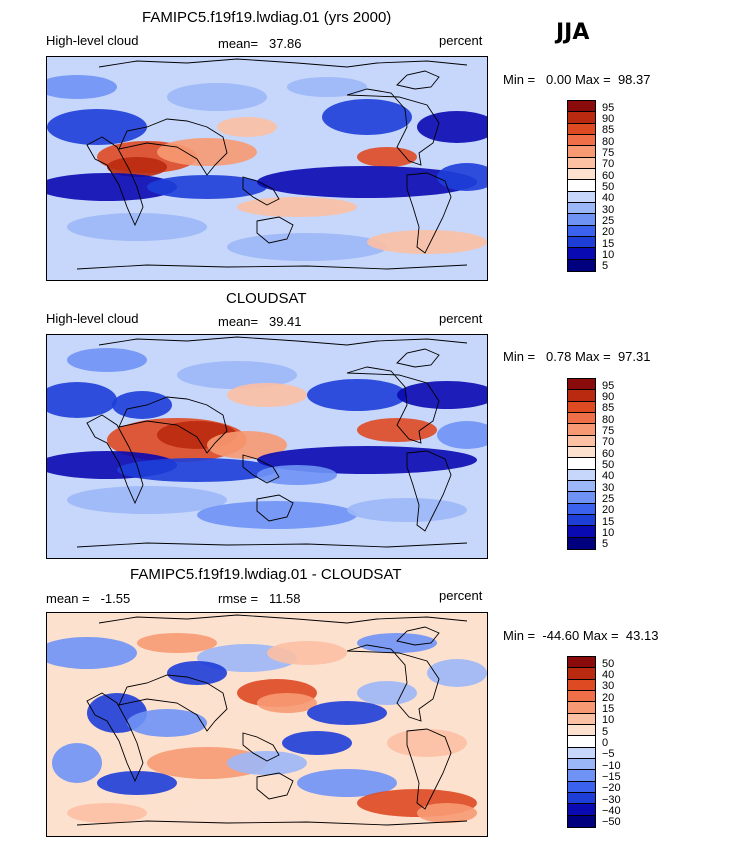 The width and height of the screenshot is (733, 846). Describe the element at coordinates (608, 198) in the screenshot. I see `panel1-level: 40` at that location.